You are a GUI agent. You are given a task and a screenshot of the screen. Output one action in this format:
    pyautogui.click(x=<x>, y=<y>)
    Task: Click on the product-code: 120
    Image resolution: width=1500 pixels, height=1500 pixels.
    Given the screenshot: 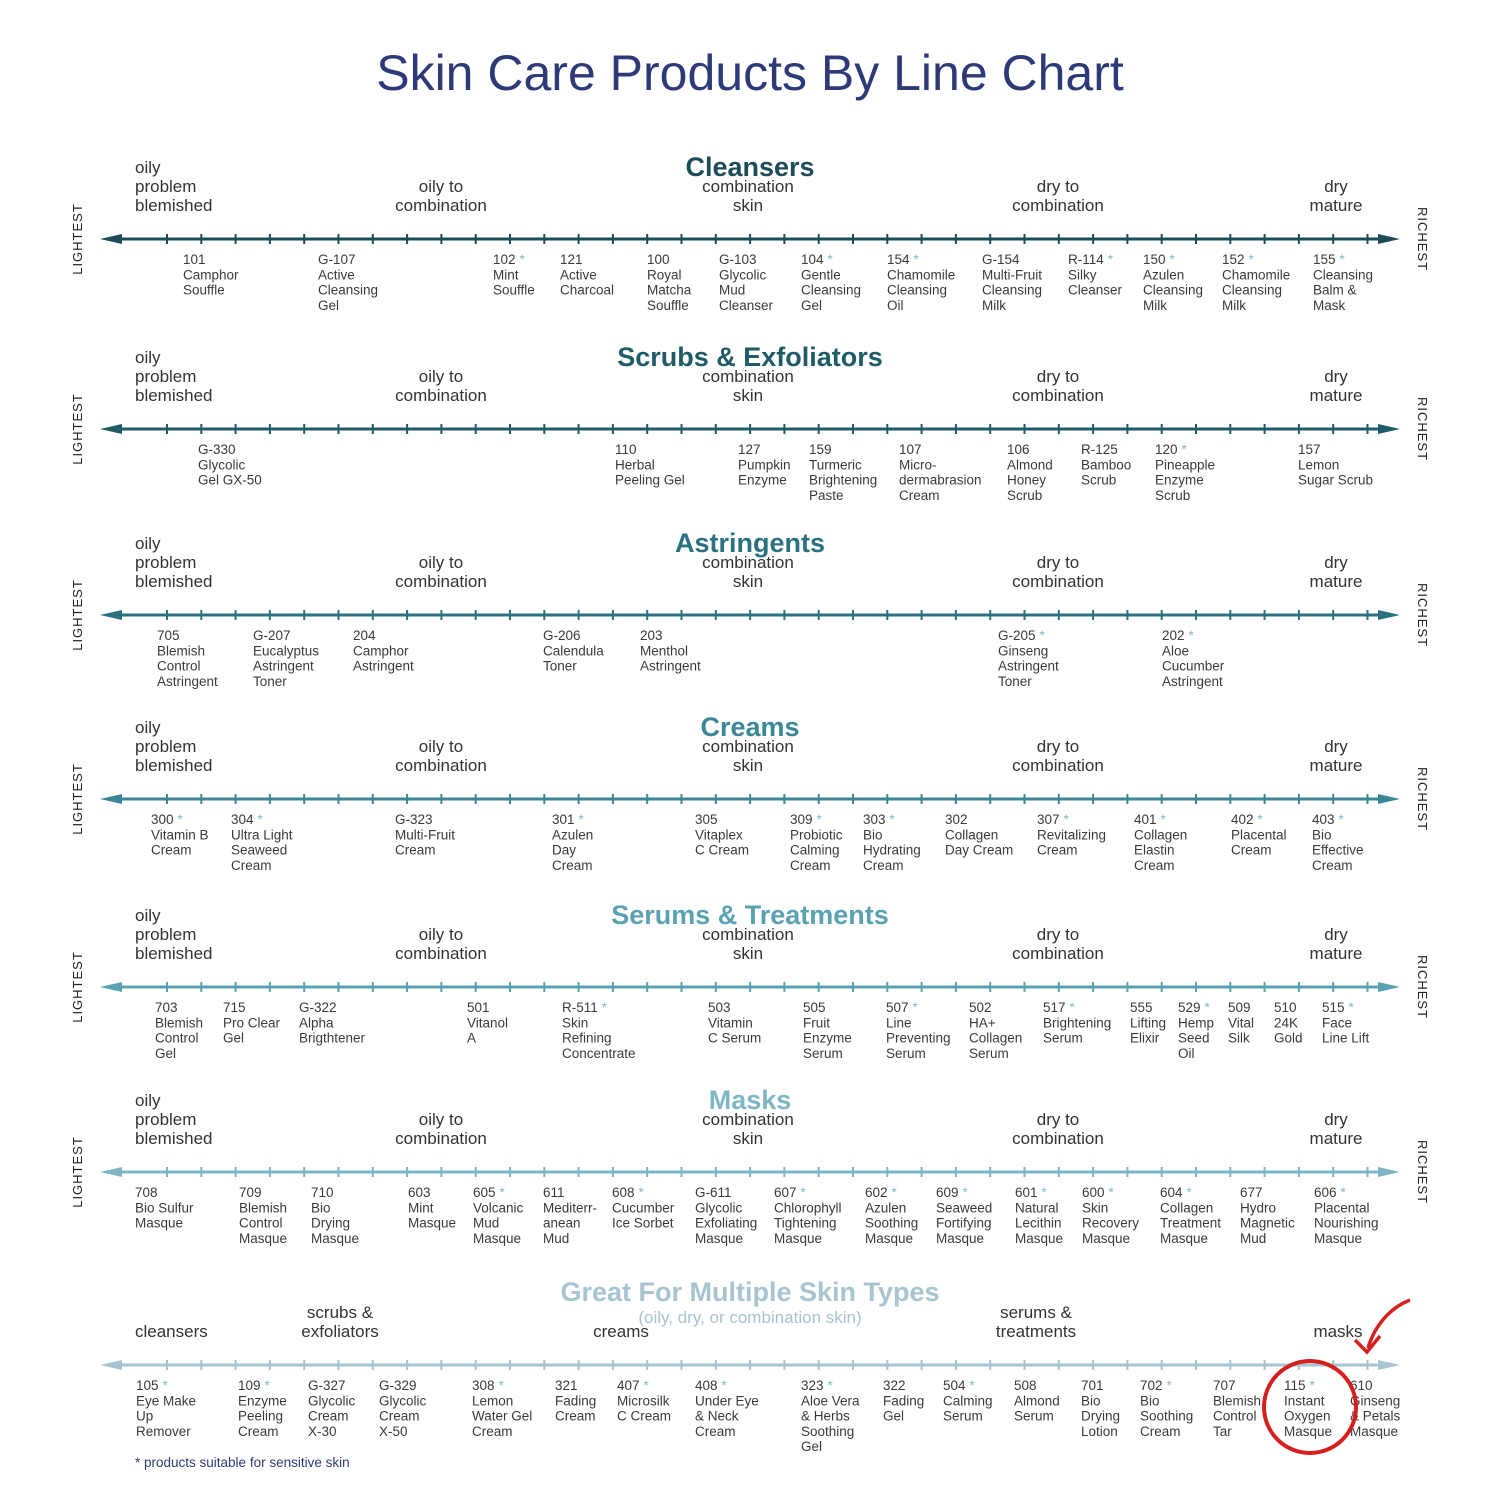 What is the action you would take?
    pyautogui.click(x=1166, y=449)
    